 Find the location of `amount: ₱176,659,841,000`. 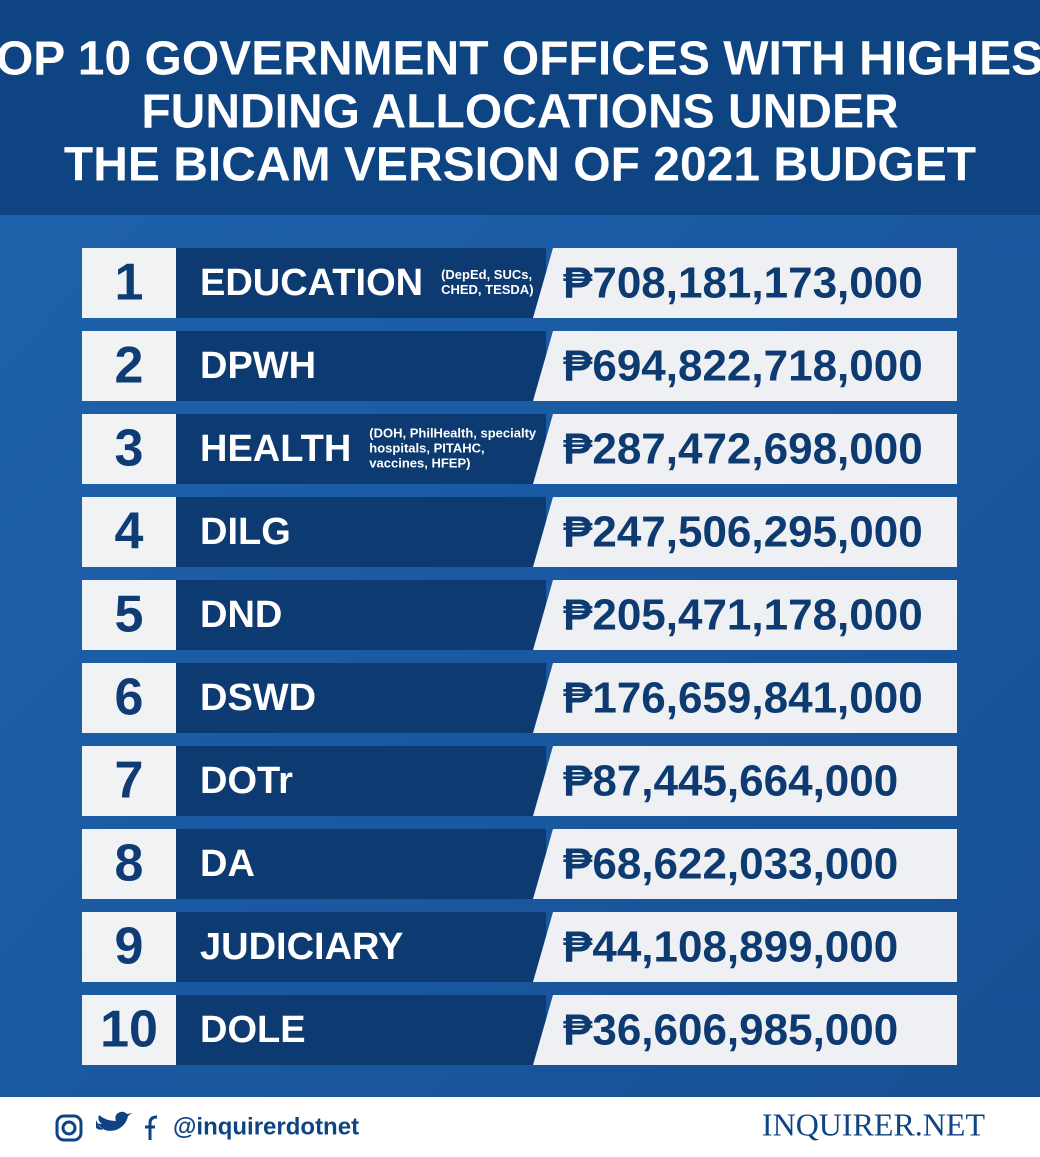

amount: ₱176,659,841,000 is located at coordinates (743, 698).